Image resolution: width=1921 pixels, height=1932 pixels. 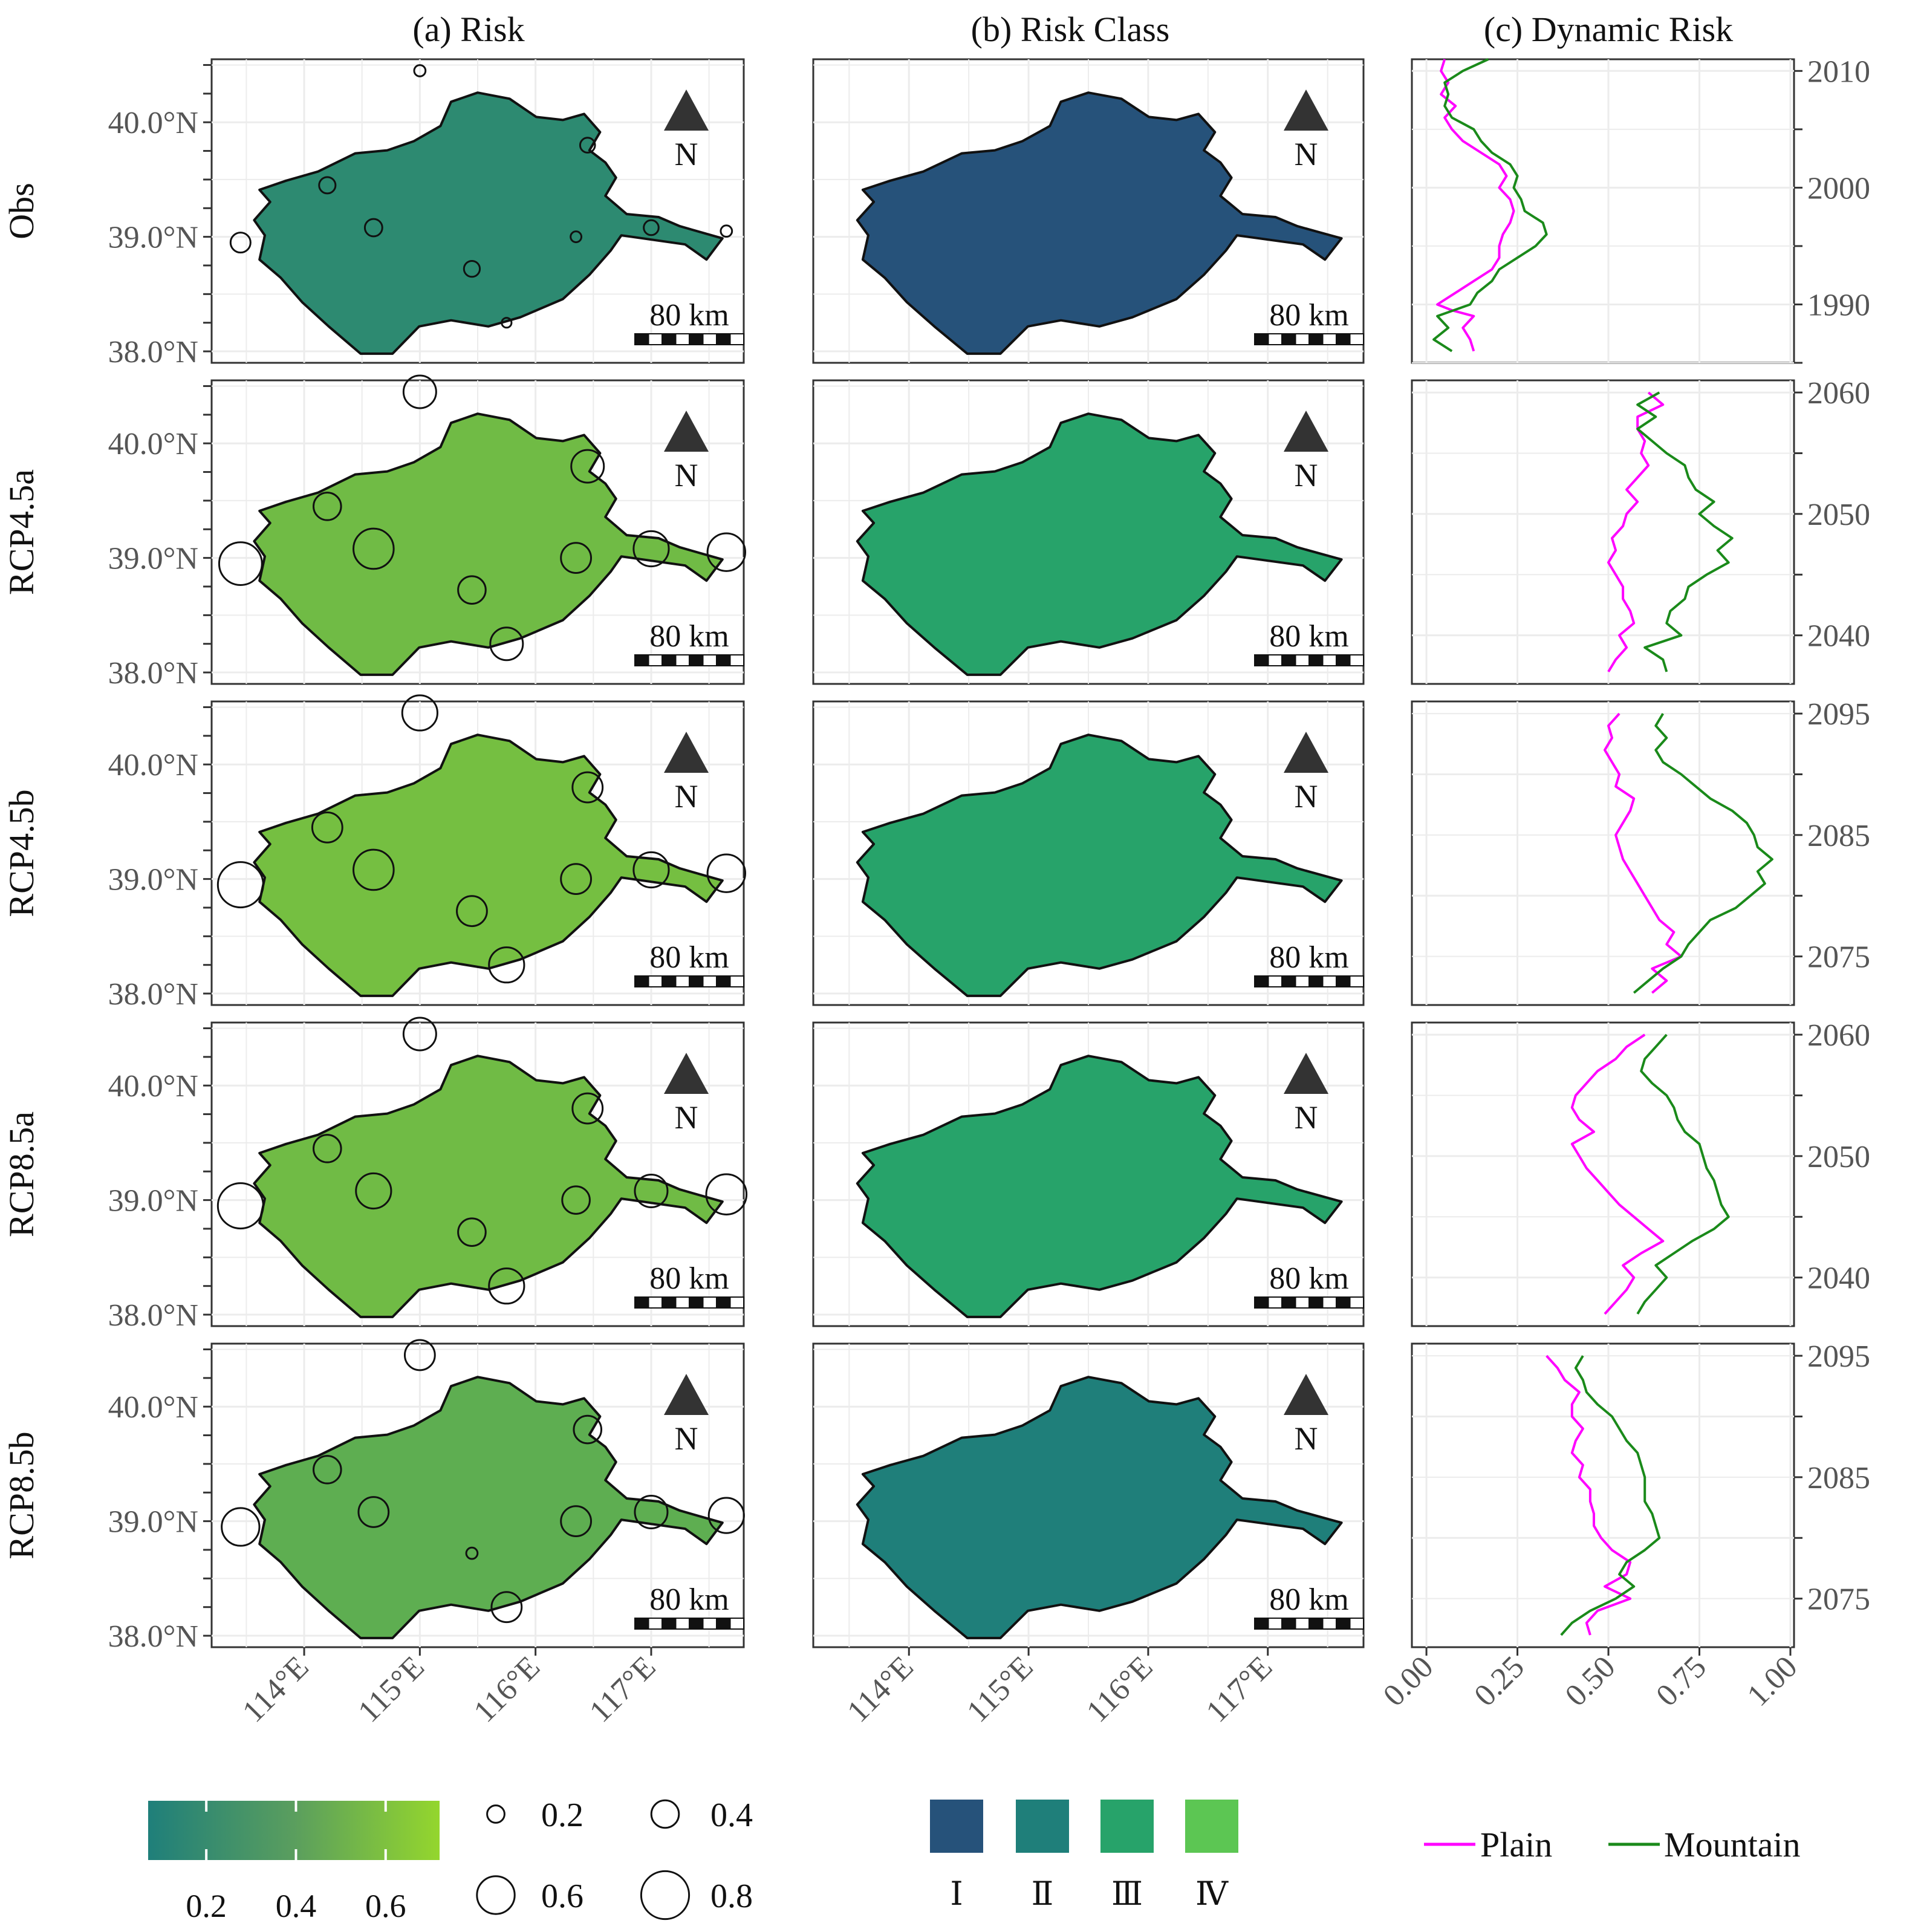 I want to click on longitude-tick-label: 114°E, so click(x=275, y=1690).